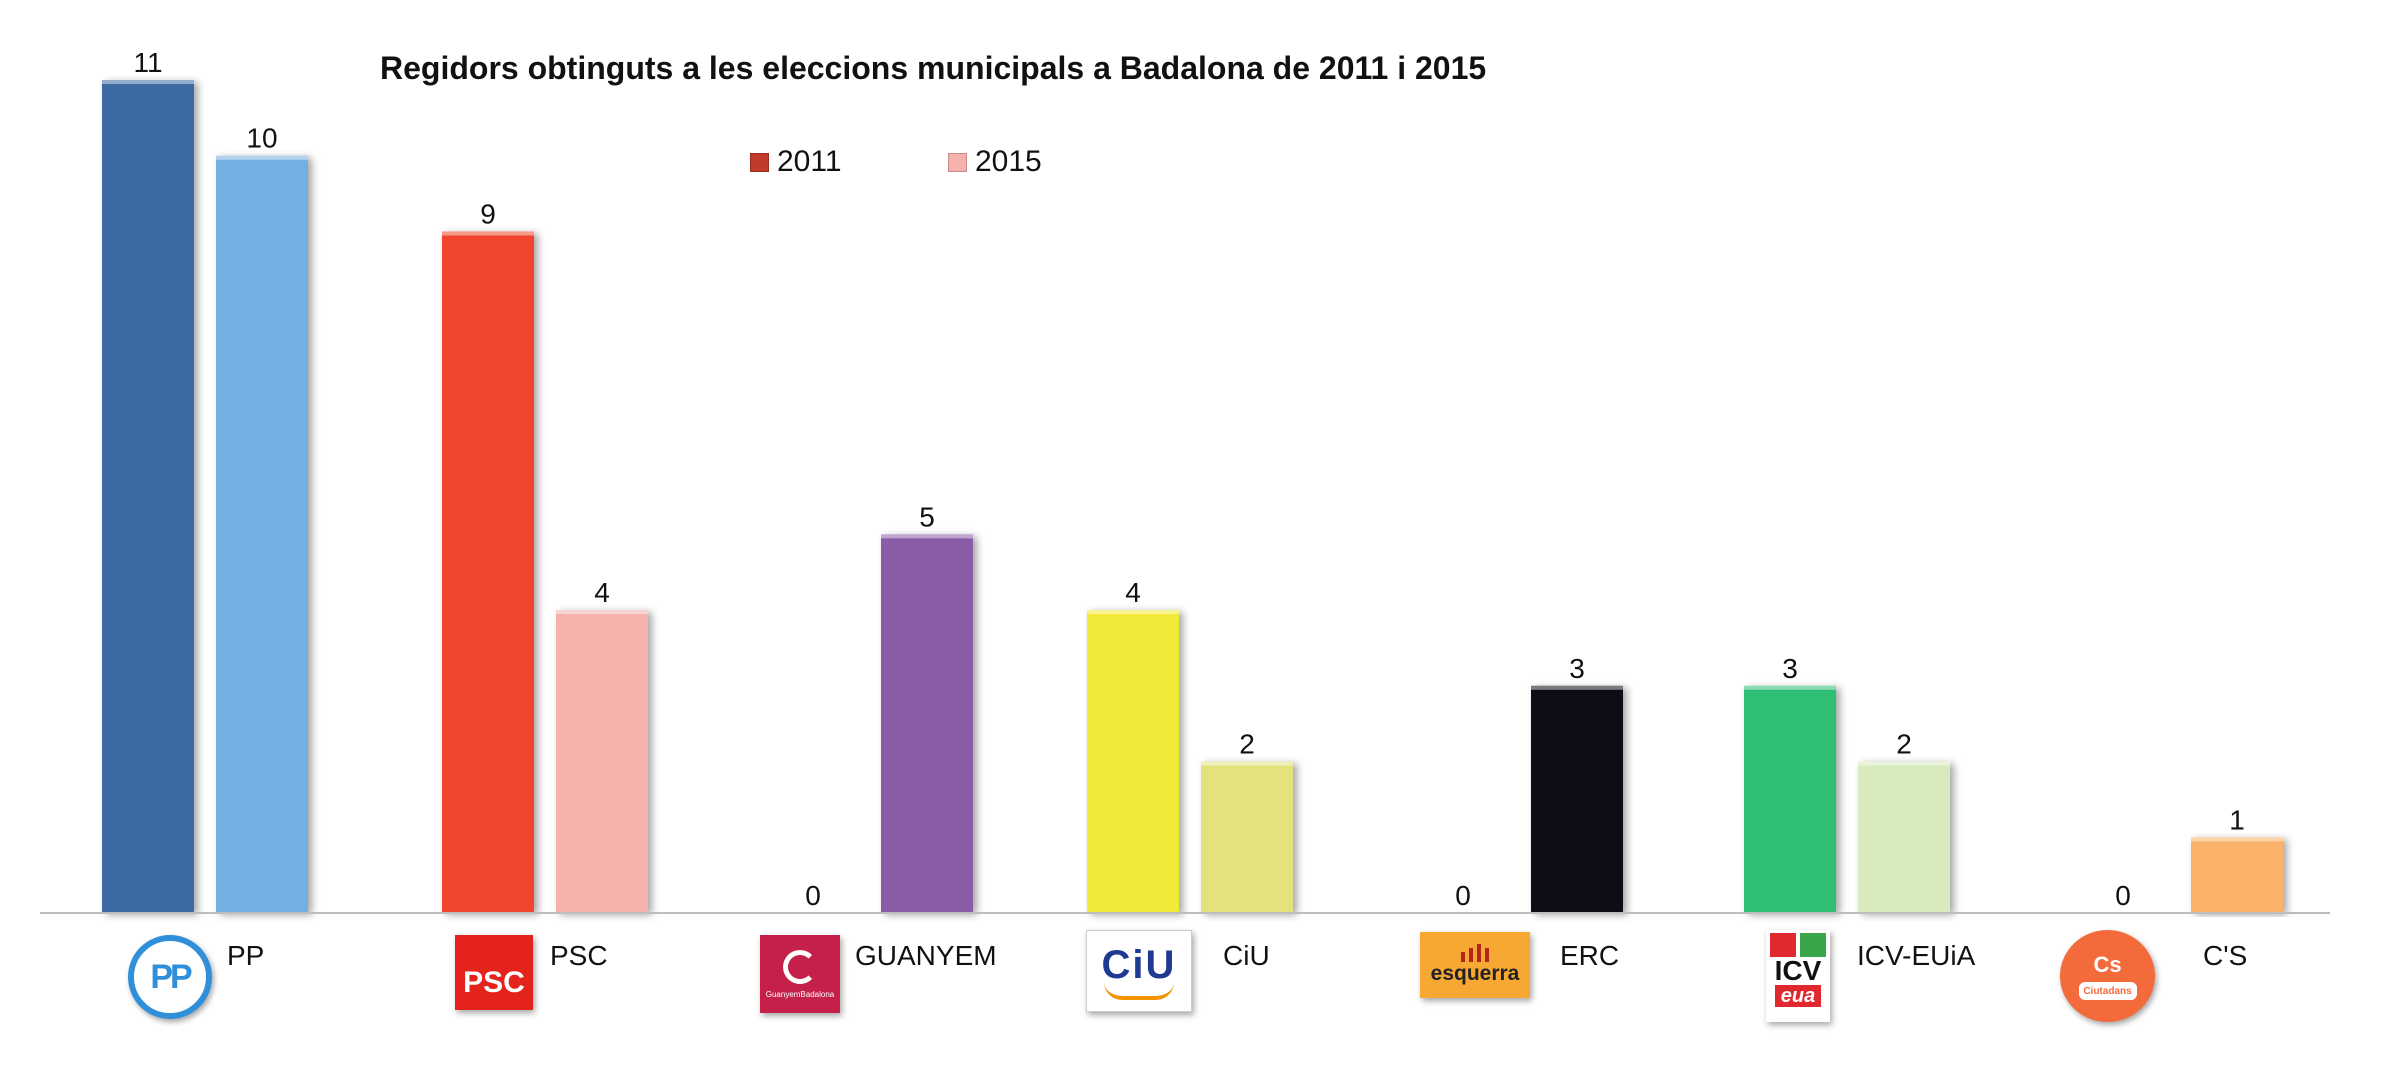 This screenshot has height=1076, width=2407. Describe the element at coordinates (957, 162) in the screenshot. I see `legend-swatch-2015` at that location.